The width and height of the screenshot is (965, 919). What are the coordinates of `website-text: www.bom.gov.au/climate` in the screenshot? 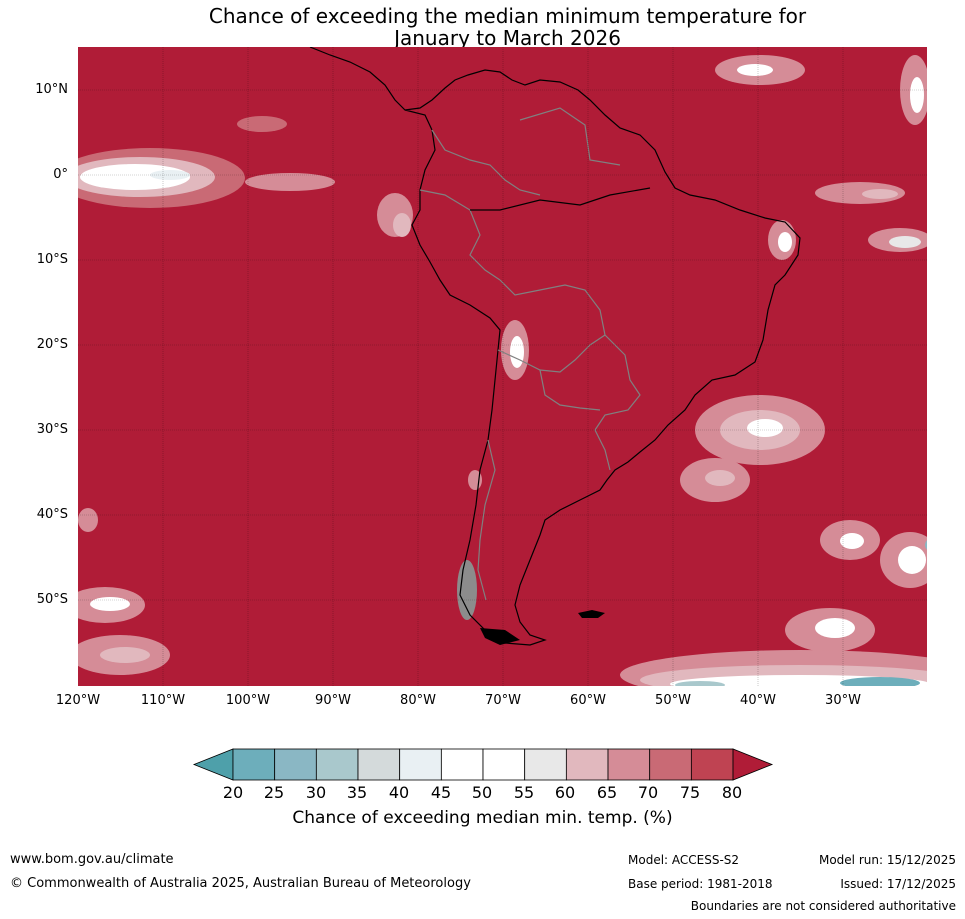 It's located at (92, 859).